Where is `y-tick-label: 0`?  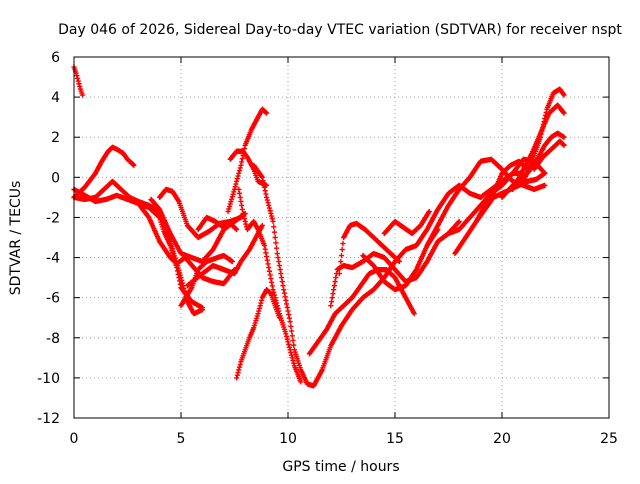 y-tick-label: 0 is located at coordinates (55, 178).